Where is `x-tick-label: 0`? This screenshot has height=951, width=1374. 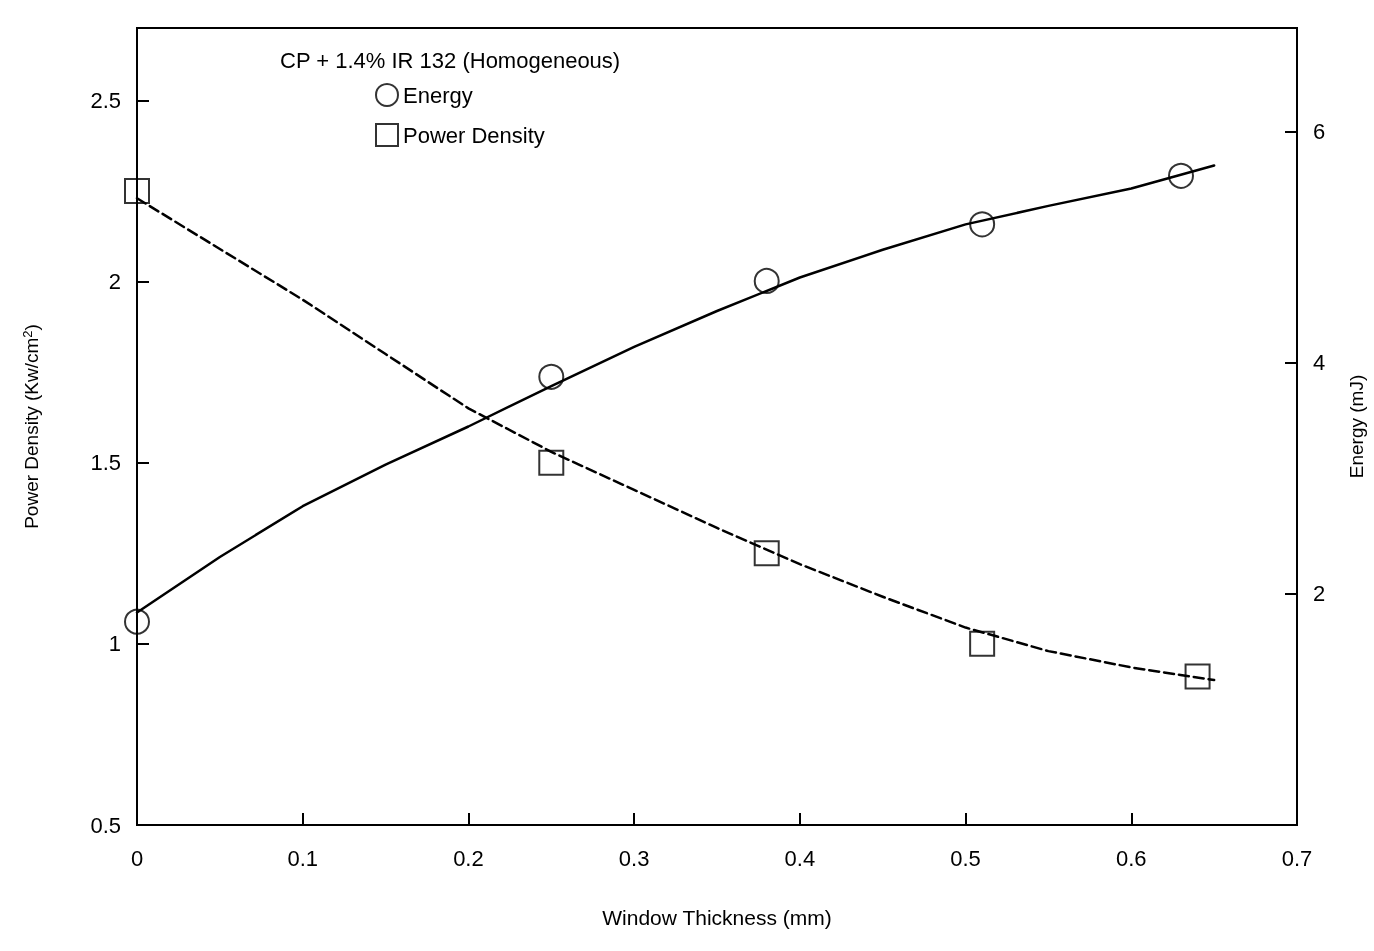
x-tick-label: 0 is located at coordinates (137, 858).